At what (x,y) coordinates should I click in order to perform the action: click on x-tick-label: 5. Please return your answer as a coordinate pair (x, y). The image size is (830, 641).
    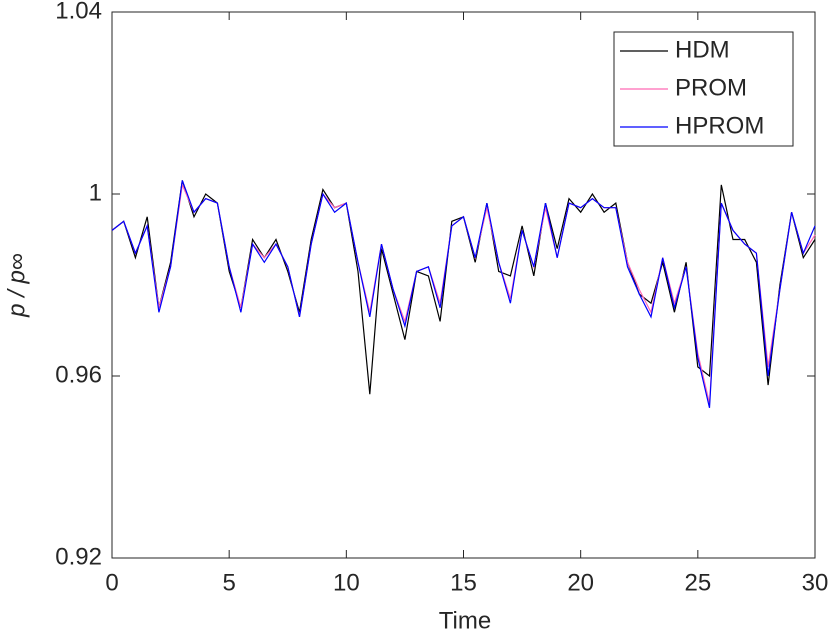
    Looking at the image, I should click on (228, 582).